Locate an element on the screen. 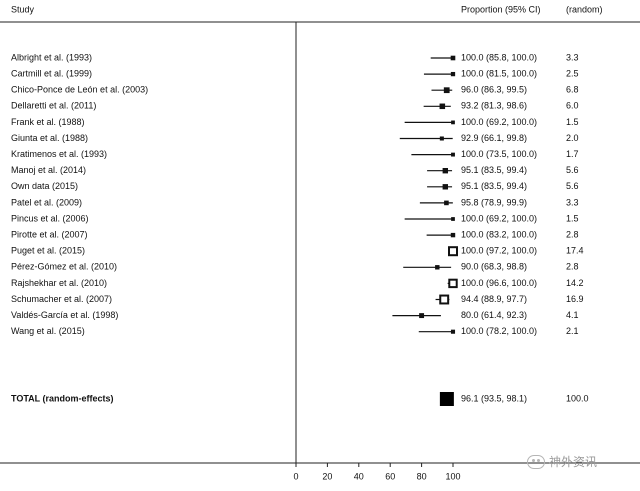 Image resolution: width=640 pixels, height=491 pixels. watermark-text: 神外资讯 is located at coordinates (573, 462).